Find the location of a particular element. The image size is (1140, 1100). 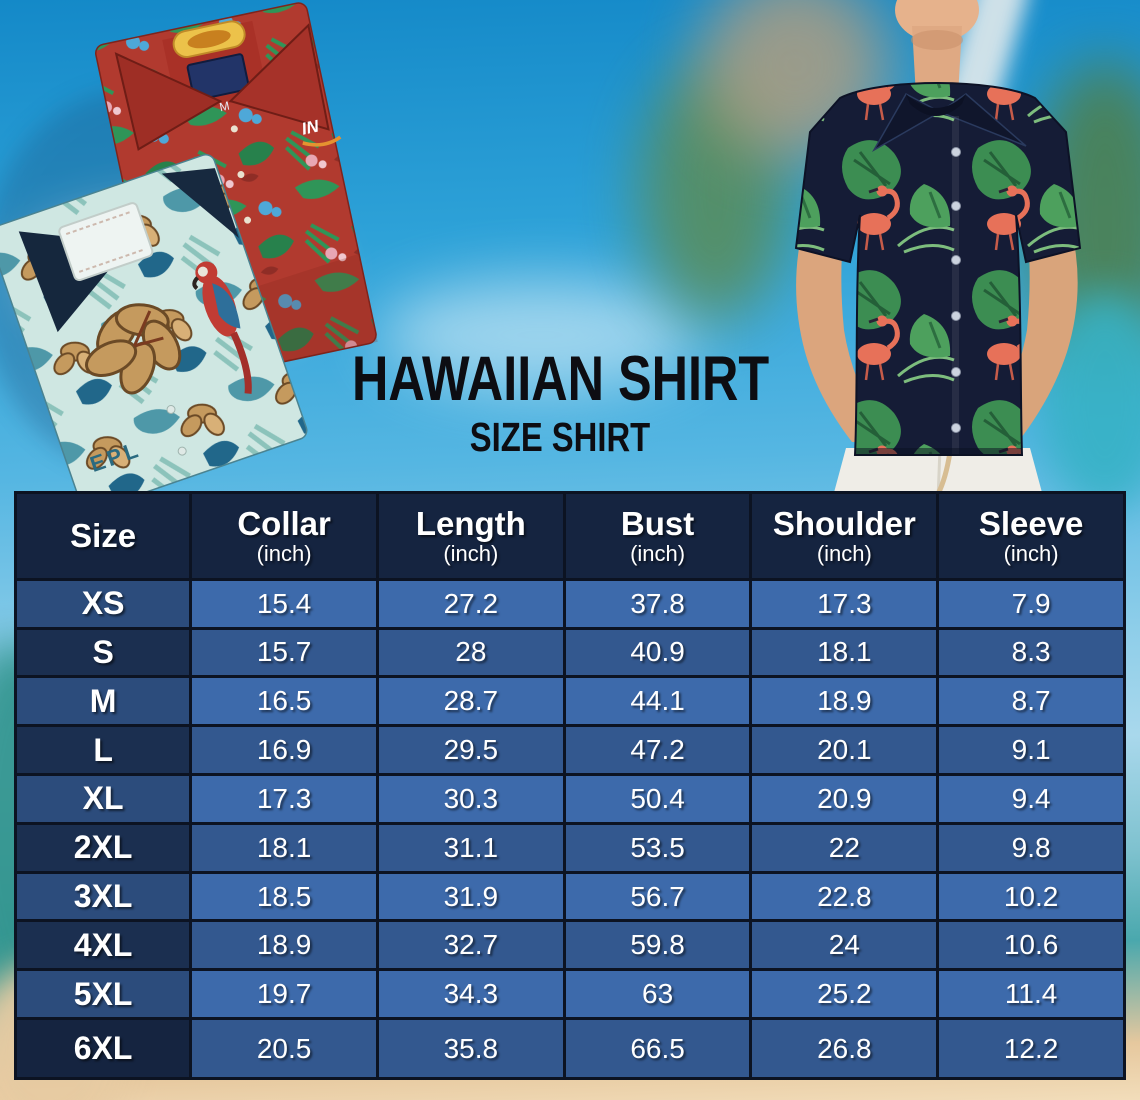

table-row: 5XL 19.7 34.3 63 25.2 11.4 is located at coordinates (569, 994).